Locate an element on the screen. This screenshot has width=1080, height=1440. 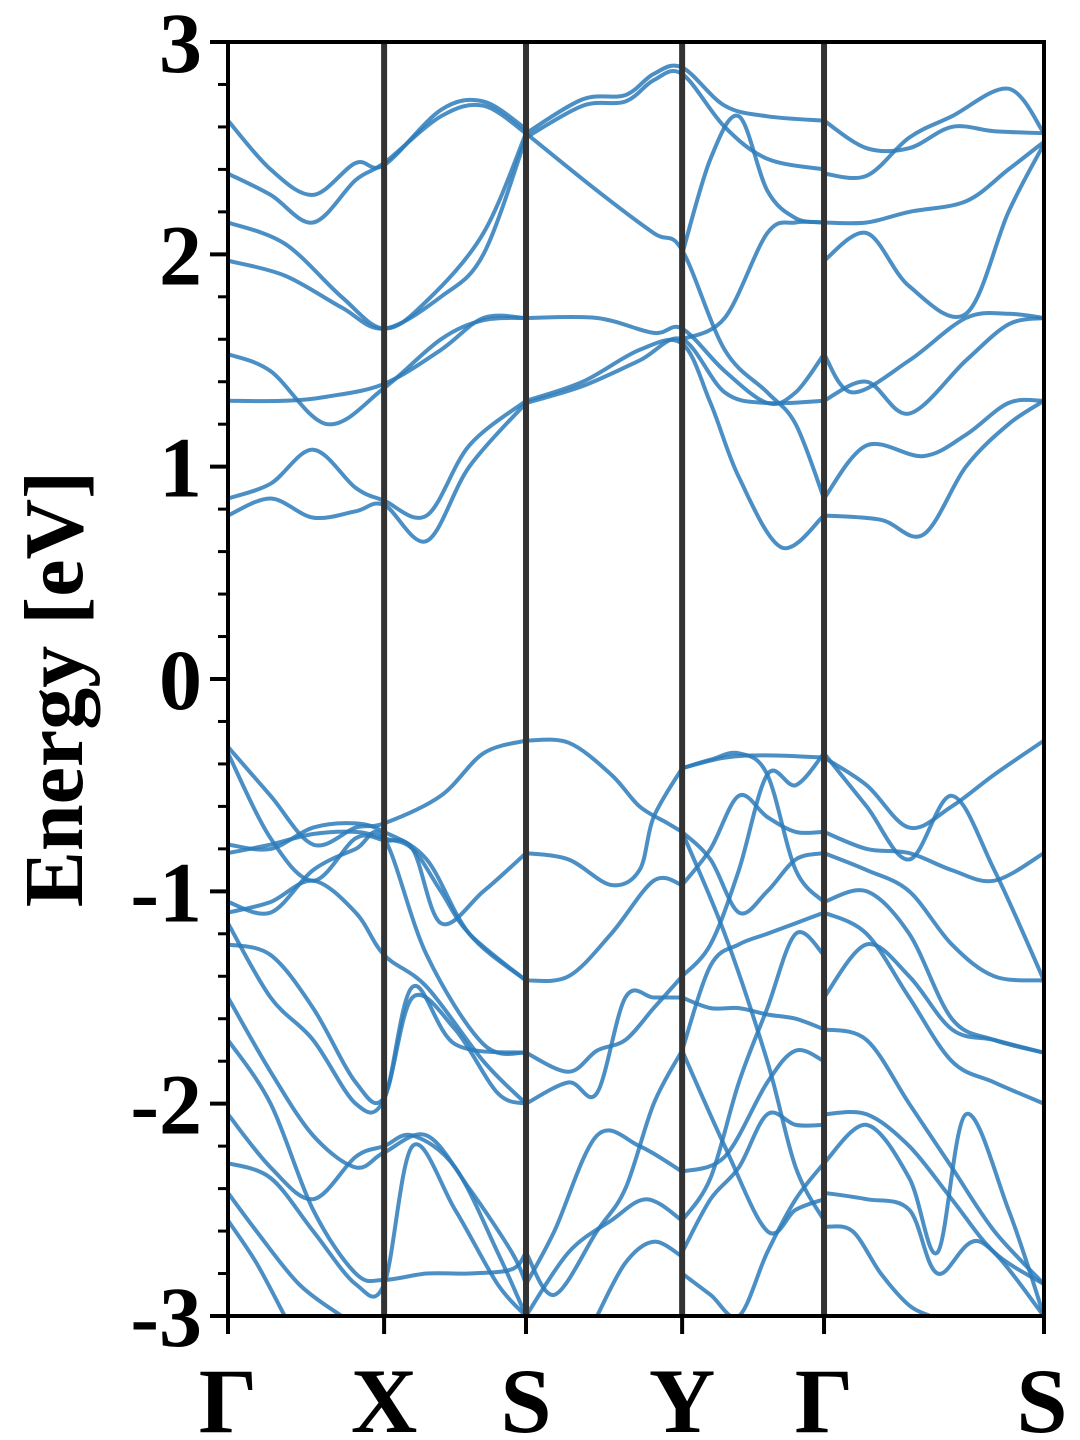
y-tick-label: 2 is located at coordinates (180, 255).